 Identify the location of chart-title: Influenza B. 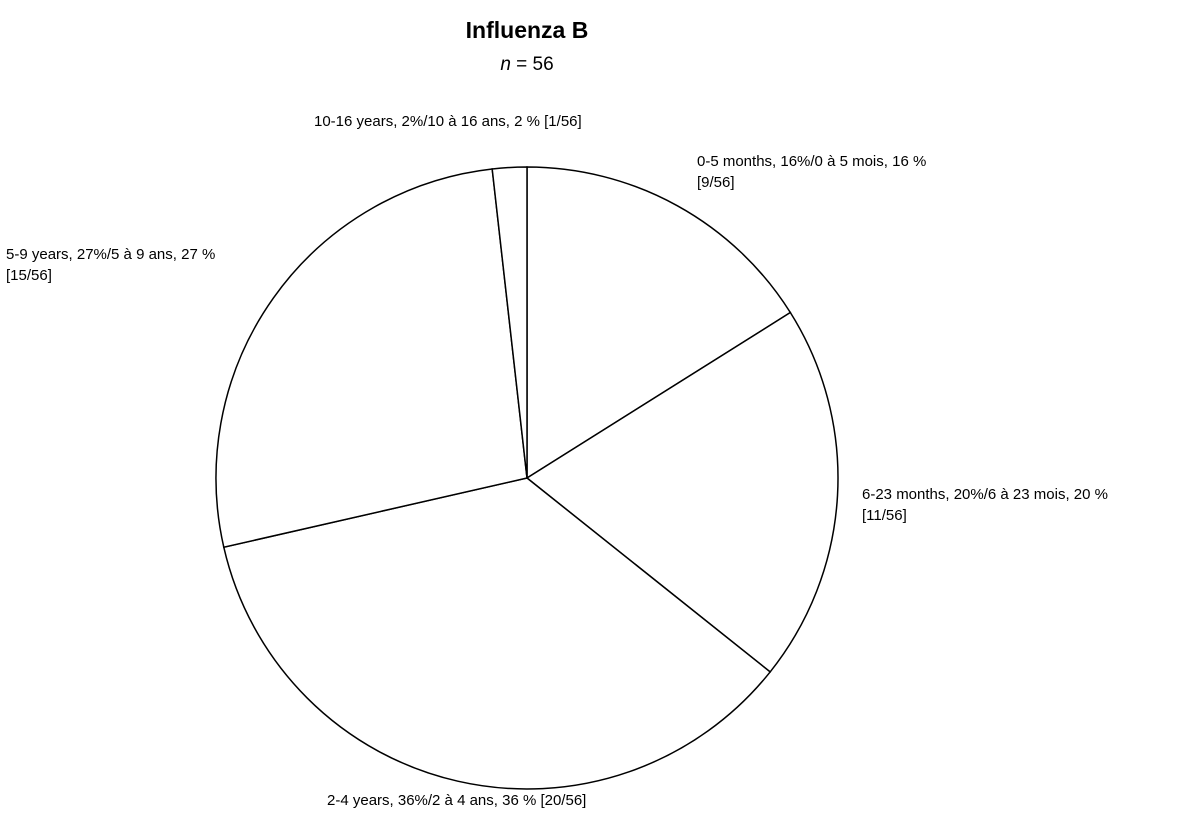
(527, 30).